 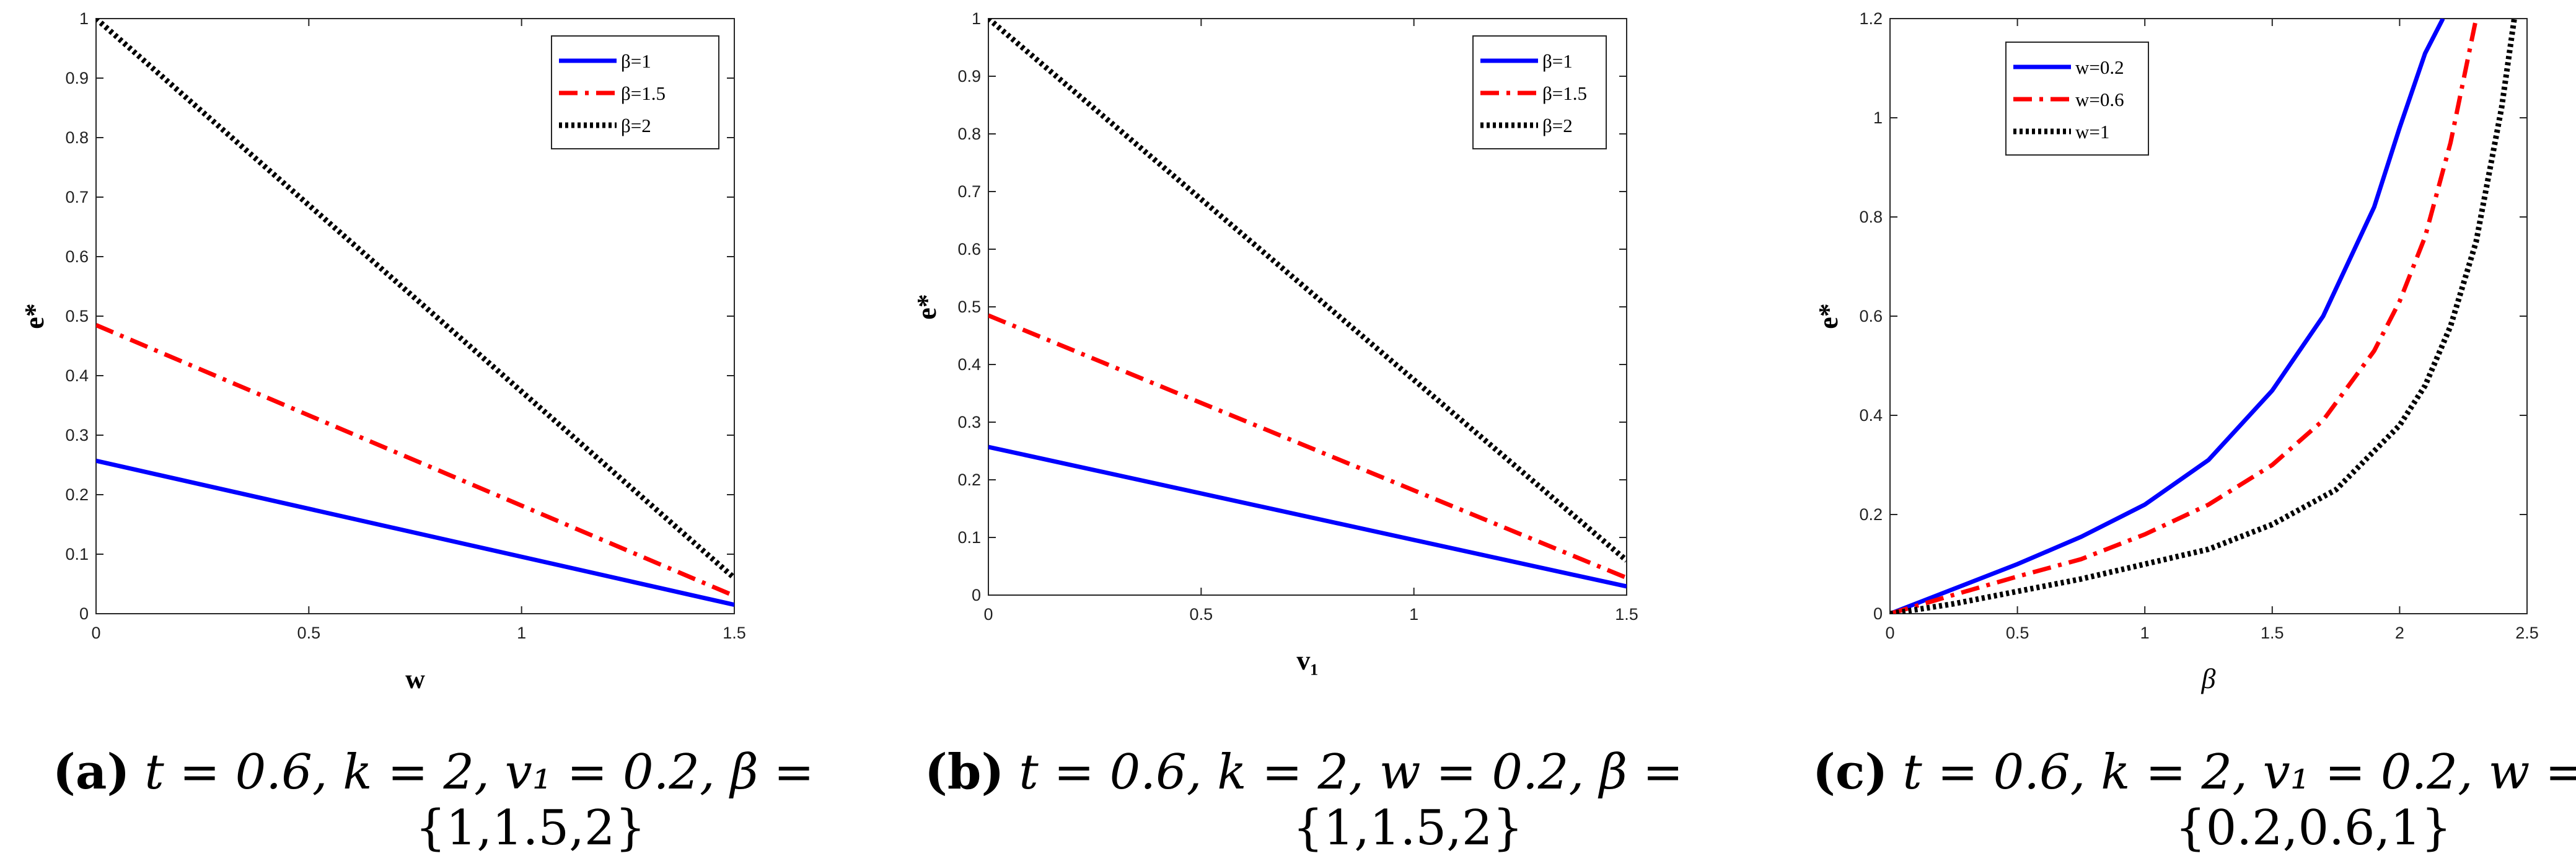 I want to click on caption-label: (b), so click(x=965, y=772).